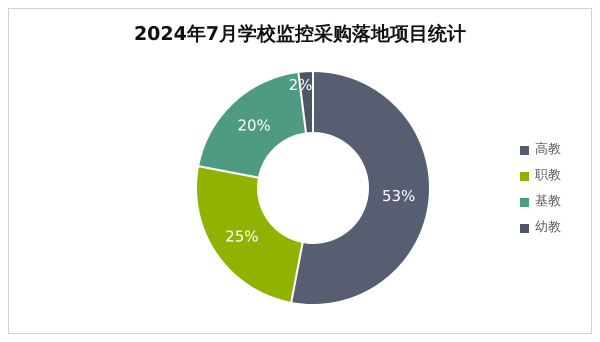 This screenshot has width=600, height=342. I want to click on legend-label: 幼教, so click(548, 228).